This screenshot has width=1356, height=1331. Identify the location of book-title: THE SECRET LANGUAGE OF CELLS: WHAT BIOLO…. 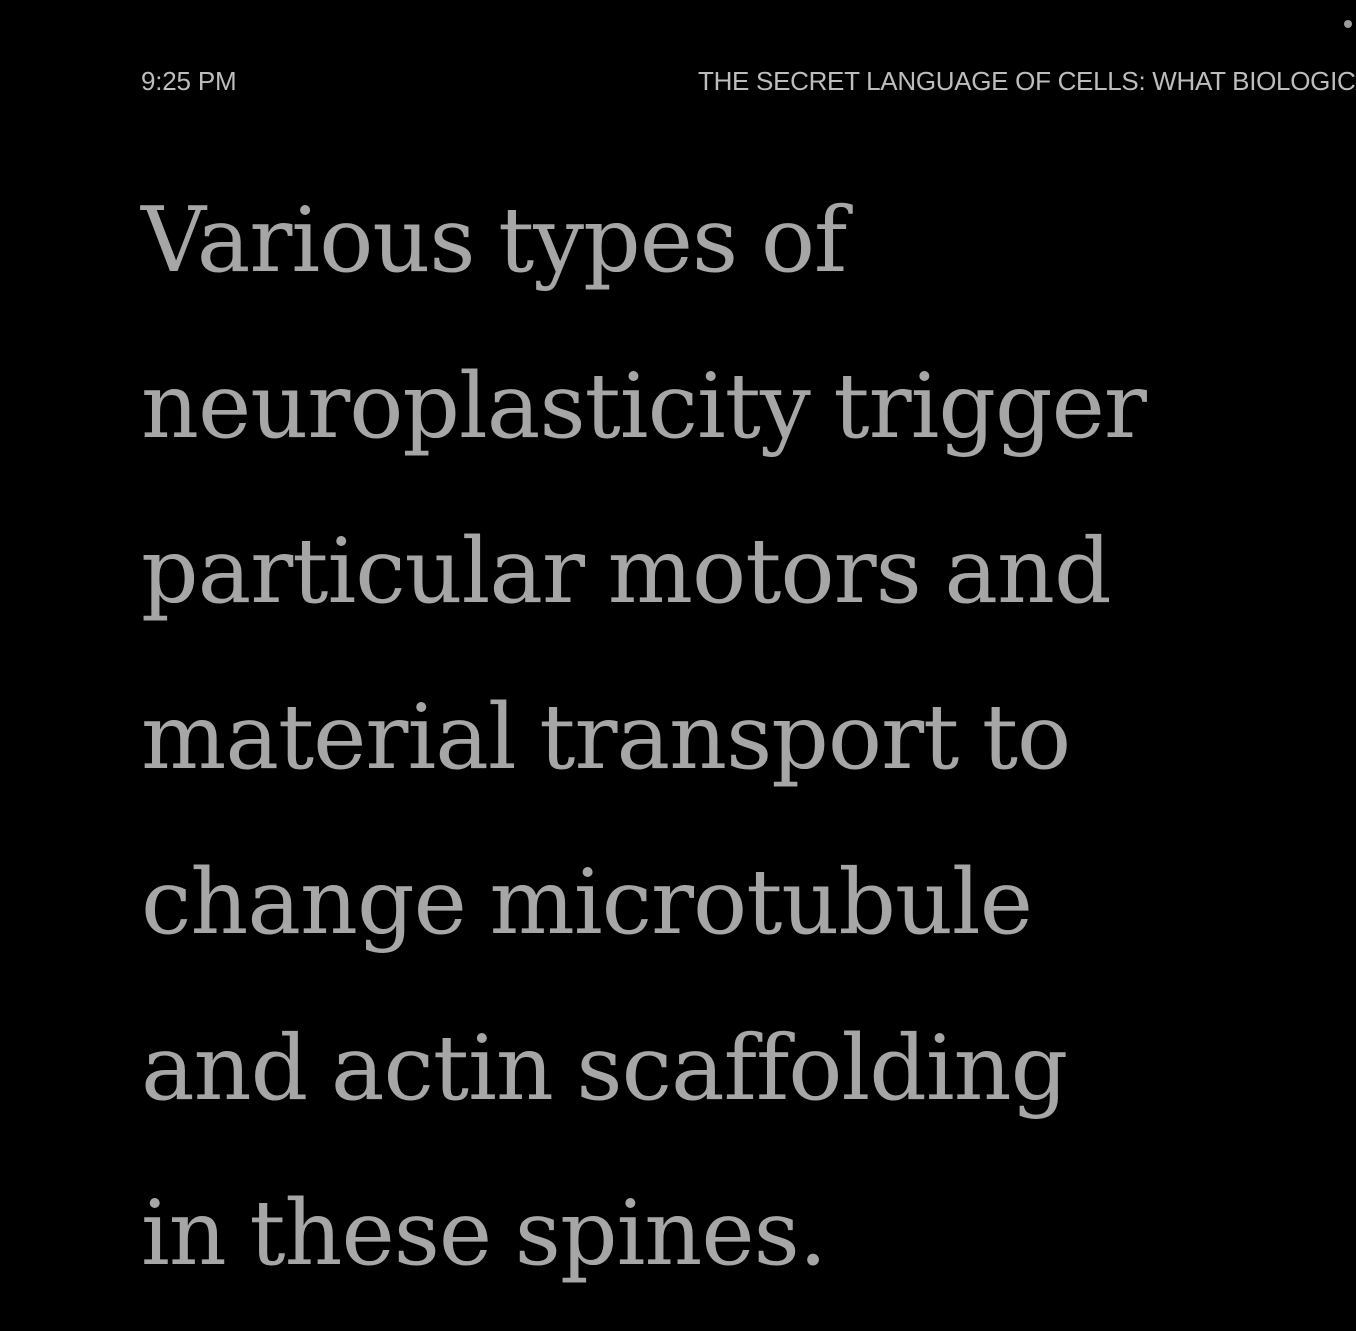
(1027, 81).